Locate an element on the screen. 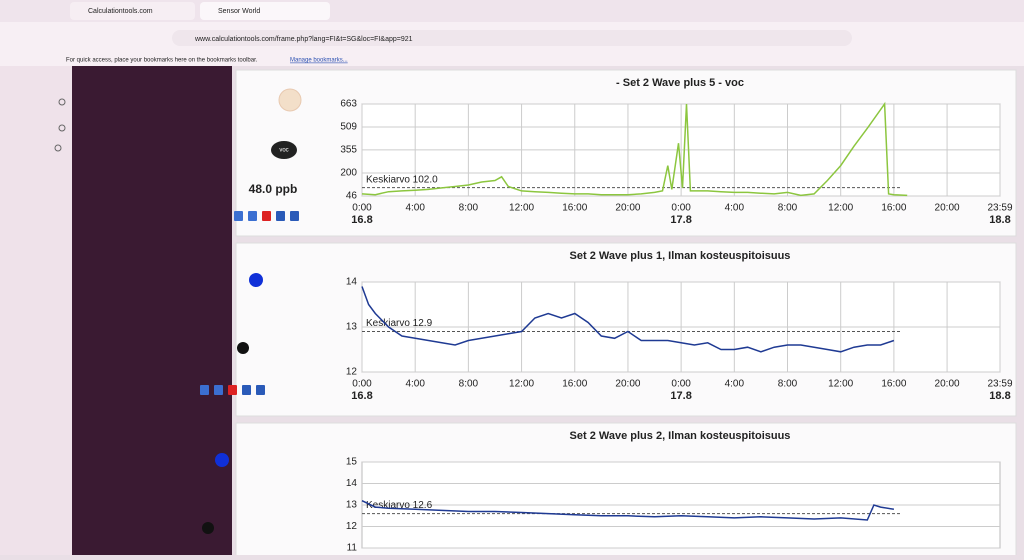 This screenshot has width=1024, height=560. panel-title: - Set 2 Wave plus 5 - voc is located at coordinates (680, 83).